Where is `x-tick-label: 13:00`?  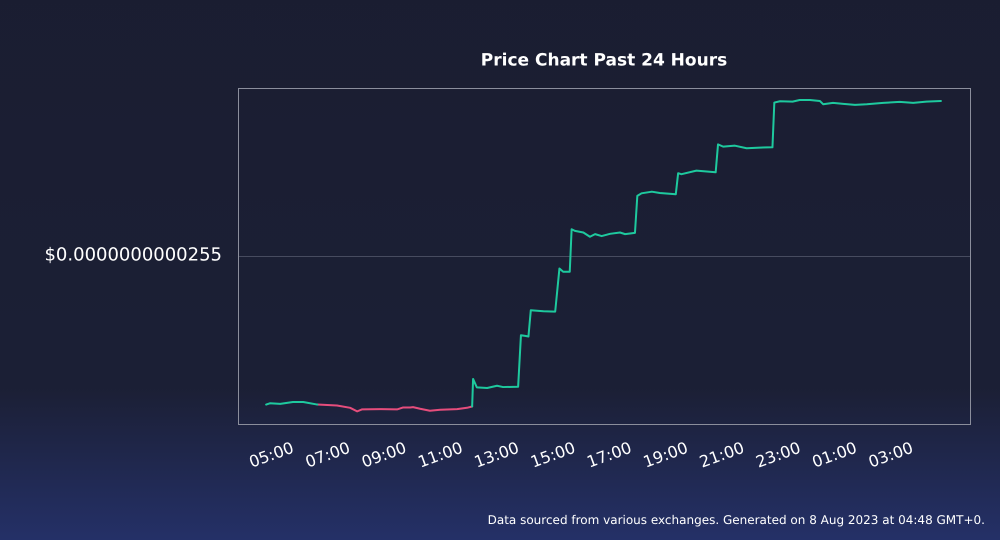
x-tick-label: 13:00 is located at coordinates (497, 455).